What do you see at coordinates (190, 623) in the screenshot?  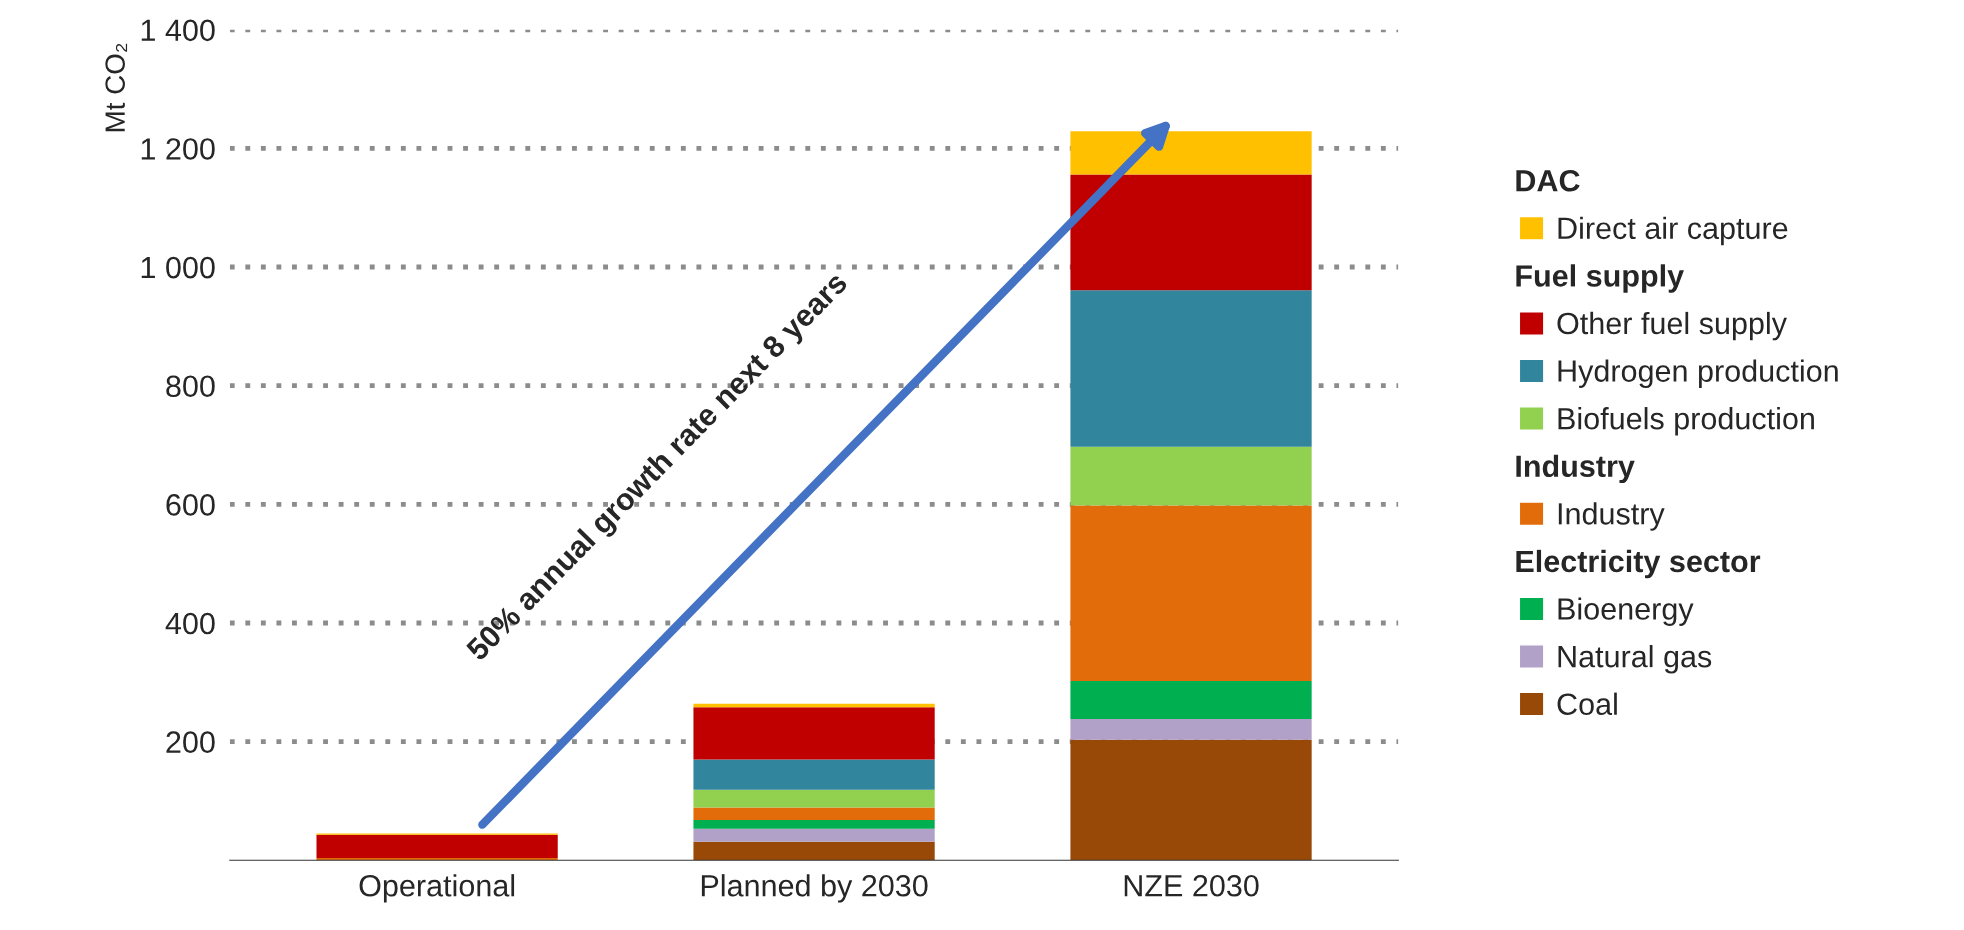 I see `y-tick-label: 400` at bounding box center [190, 623].